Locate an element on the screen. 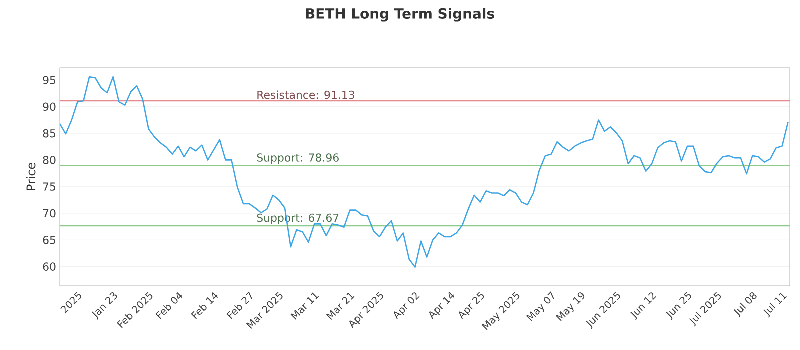 The height and width of the screenshot is (350, 800). chart-title: BETH Long Term Signals is located at coordinates (400, 15).